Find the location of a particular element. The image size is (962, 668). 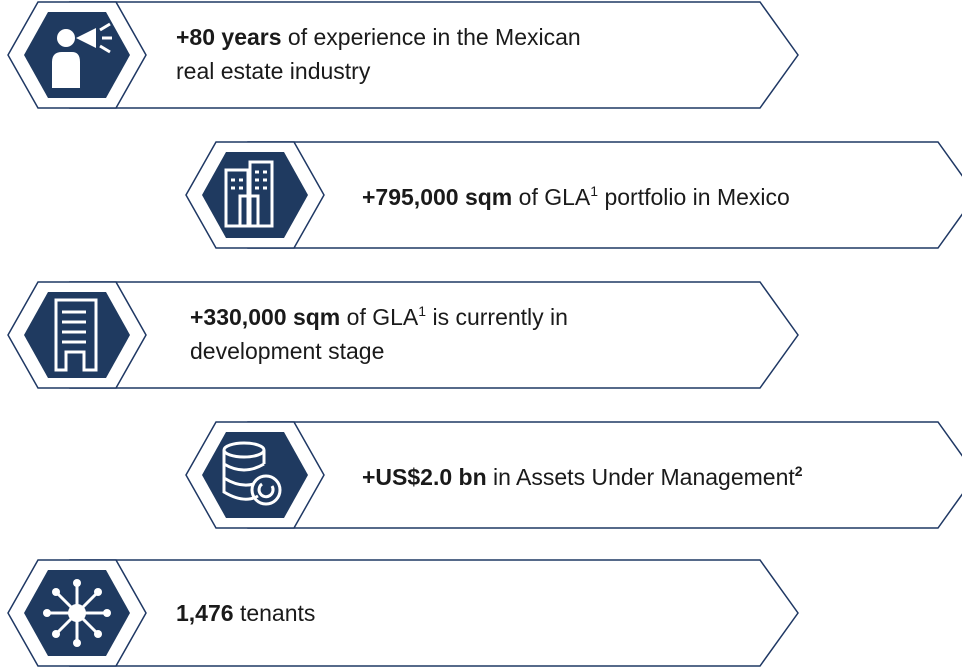

item-bold: 1,476 is located at coordinates (205, 613).